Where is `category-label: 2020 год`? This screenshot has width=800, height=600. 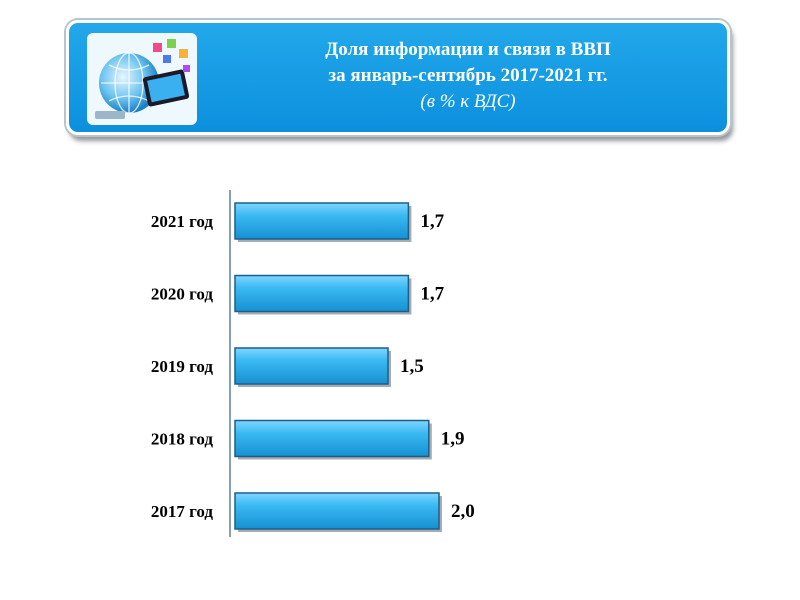
category-label: 2020 год is located at coordinates (182, 294).